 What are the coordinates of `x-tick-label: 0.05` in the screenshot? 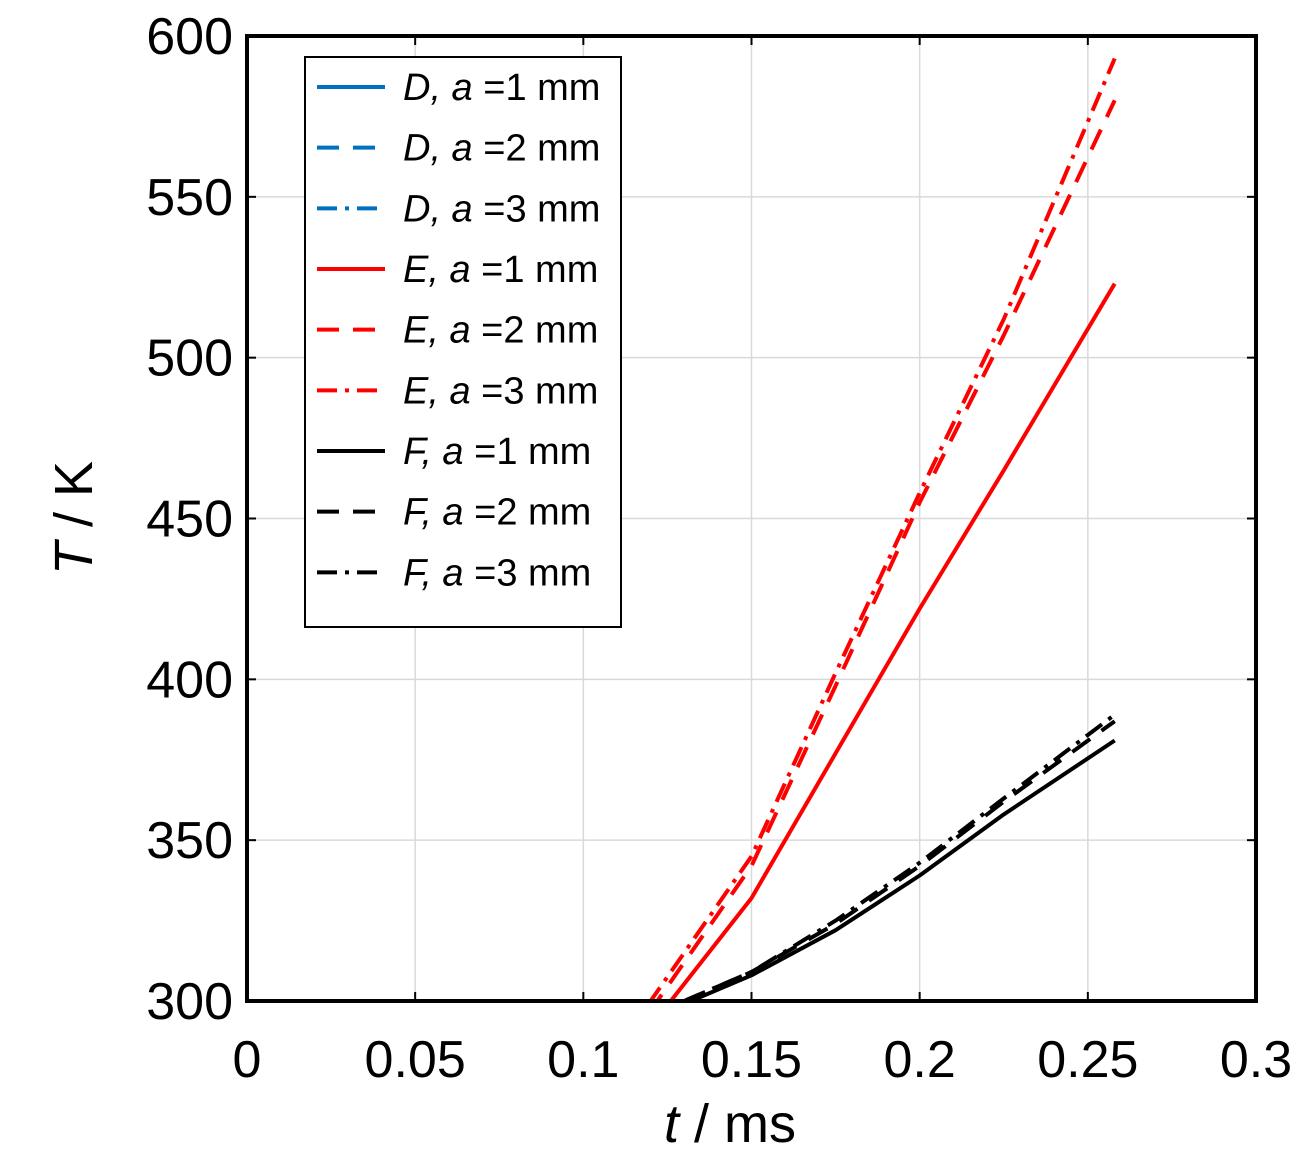 It's located at (415, 1060).